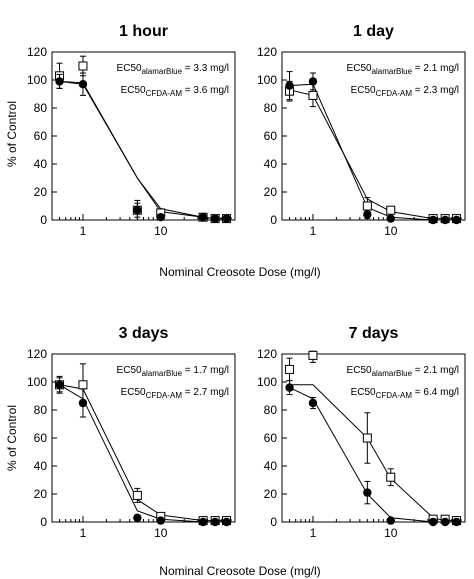  I want to click on y-axis-label-top: % of Control, so click(12, 134).